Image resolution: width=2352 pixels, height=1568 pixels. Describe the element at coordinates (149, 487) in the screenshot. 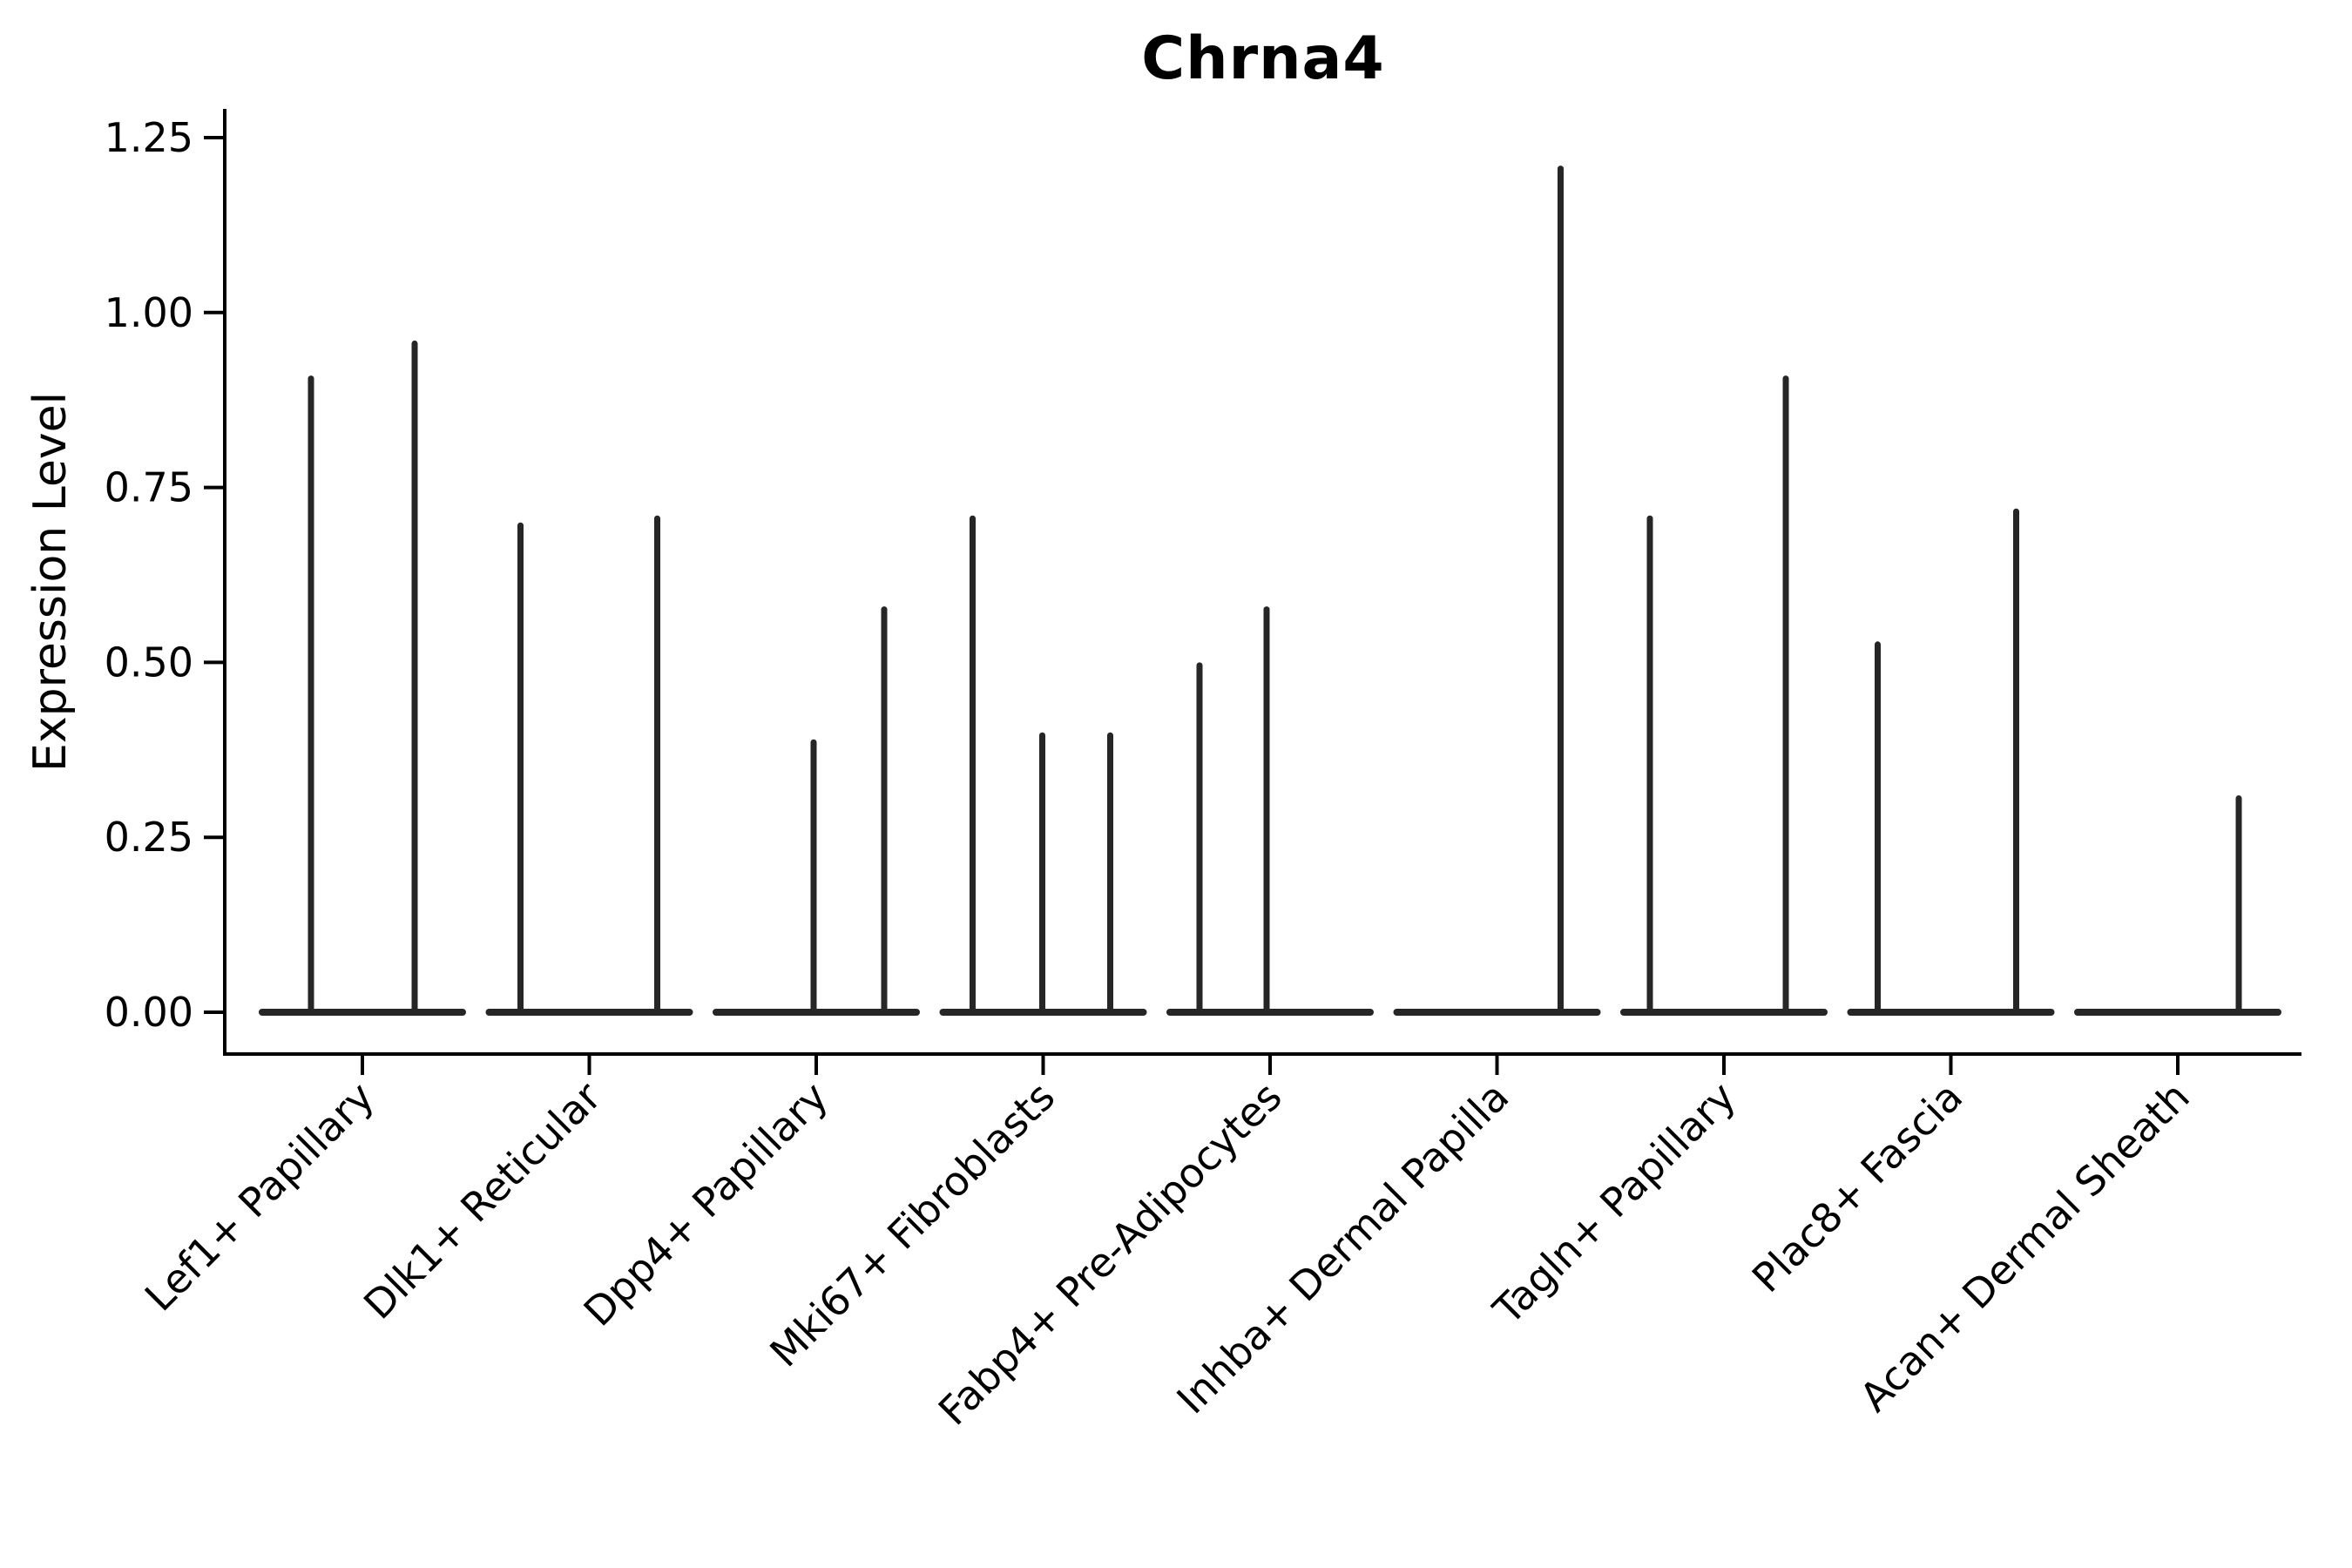

I see `y-tick-label: 0.75` at that location.